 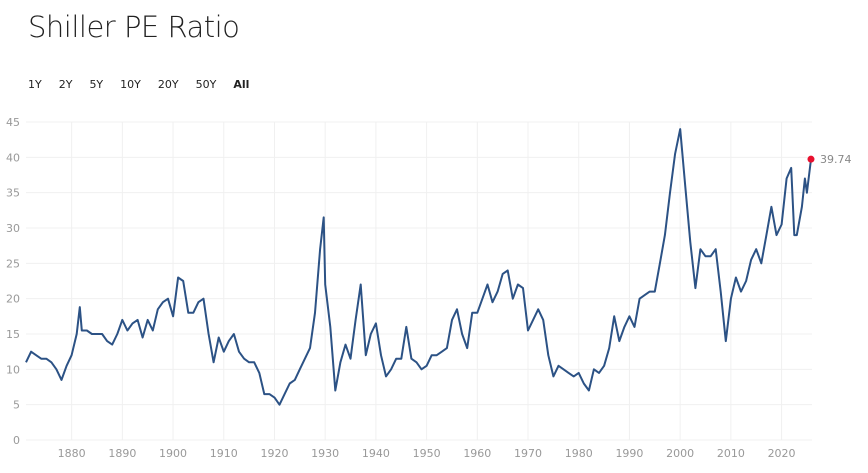 What do you see at coordinates (96, 84) in the screenshot?
I see `range-5y: 5Y` at bounding box center [96, 84].